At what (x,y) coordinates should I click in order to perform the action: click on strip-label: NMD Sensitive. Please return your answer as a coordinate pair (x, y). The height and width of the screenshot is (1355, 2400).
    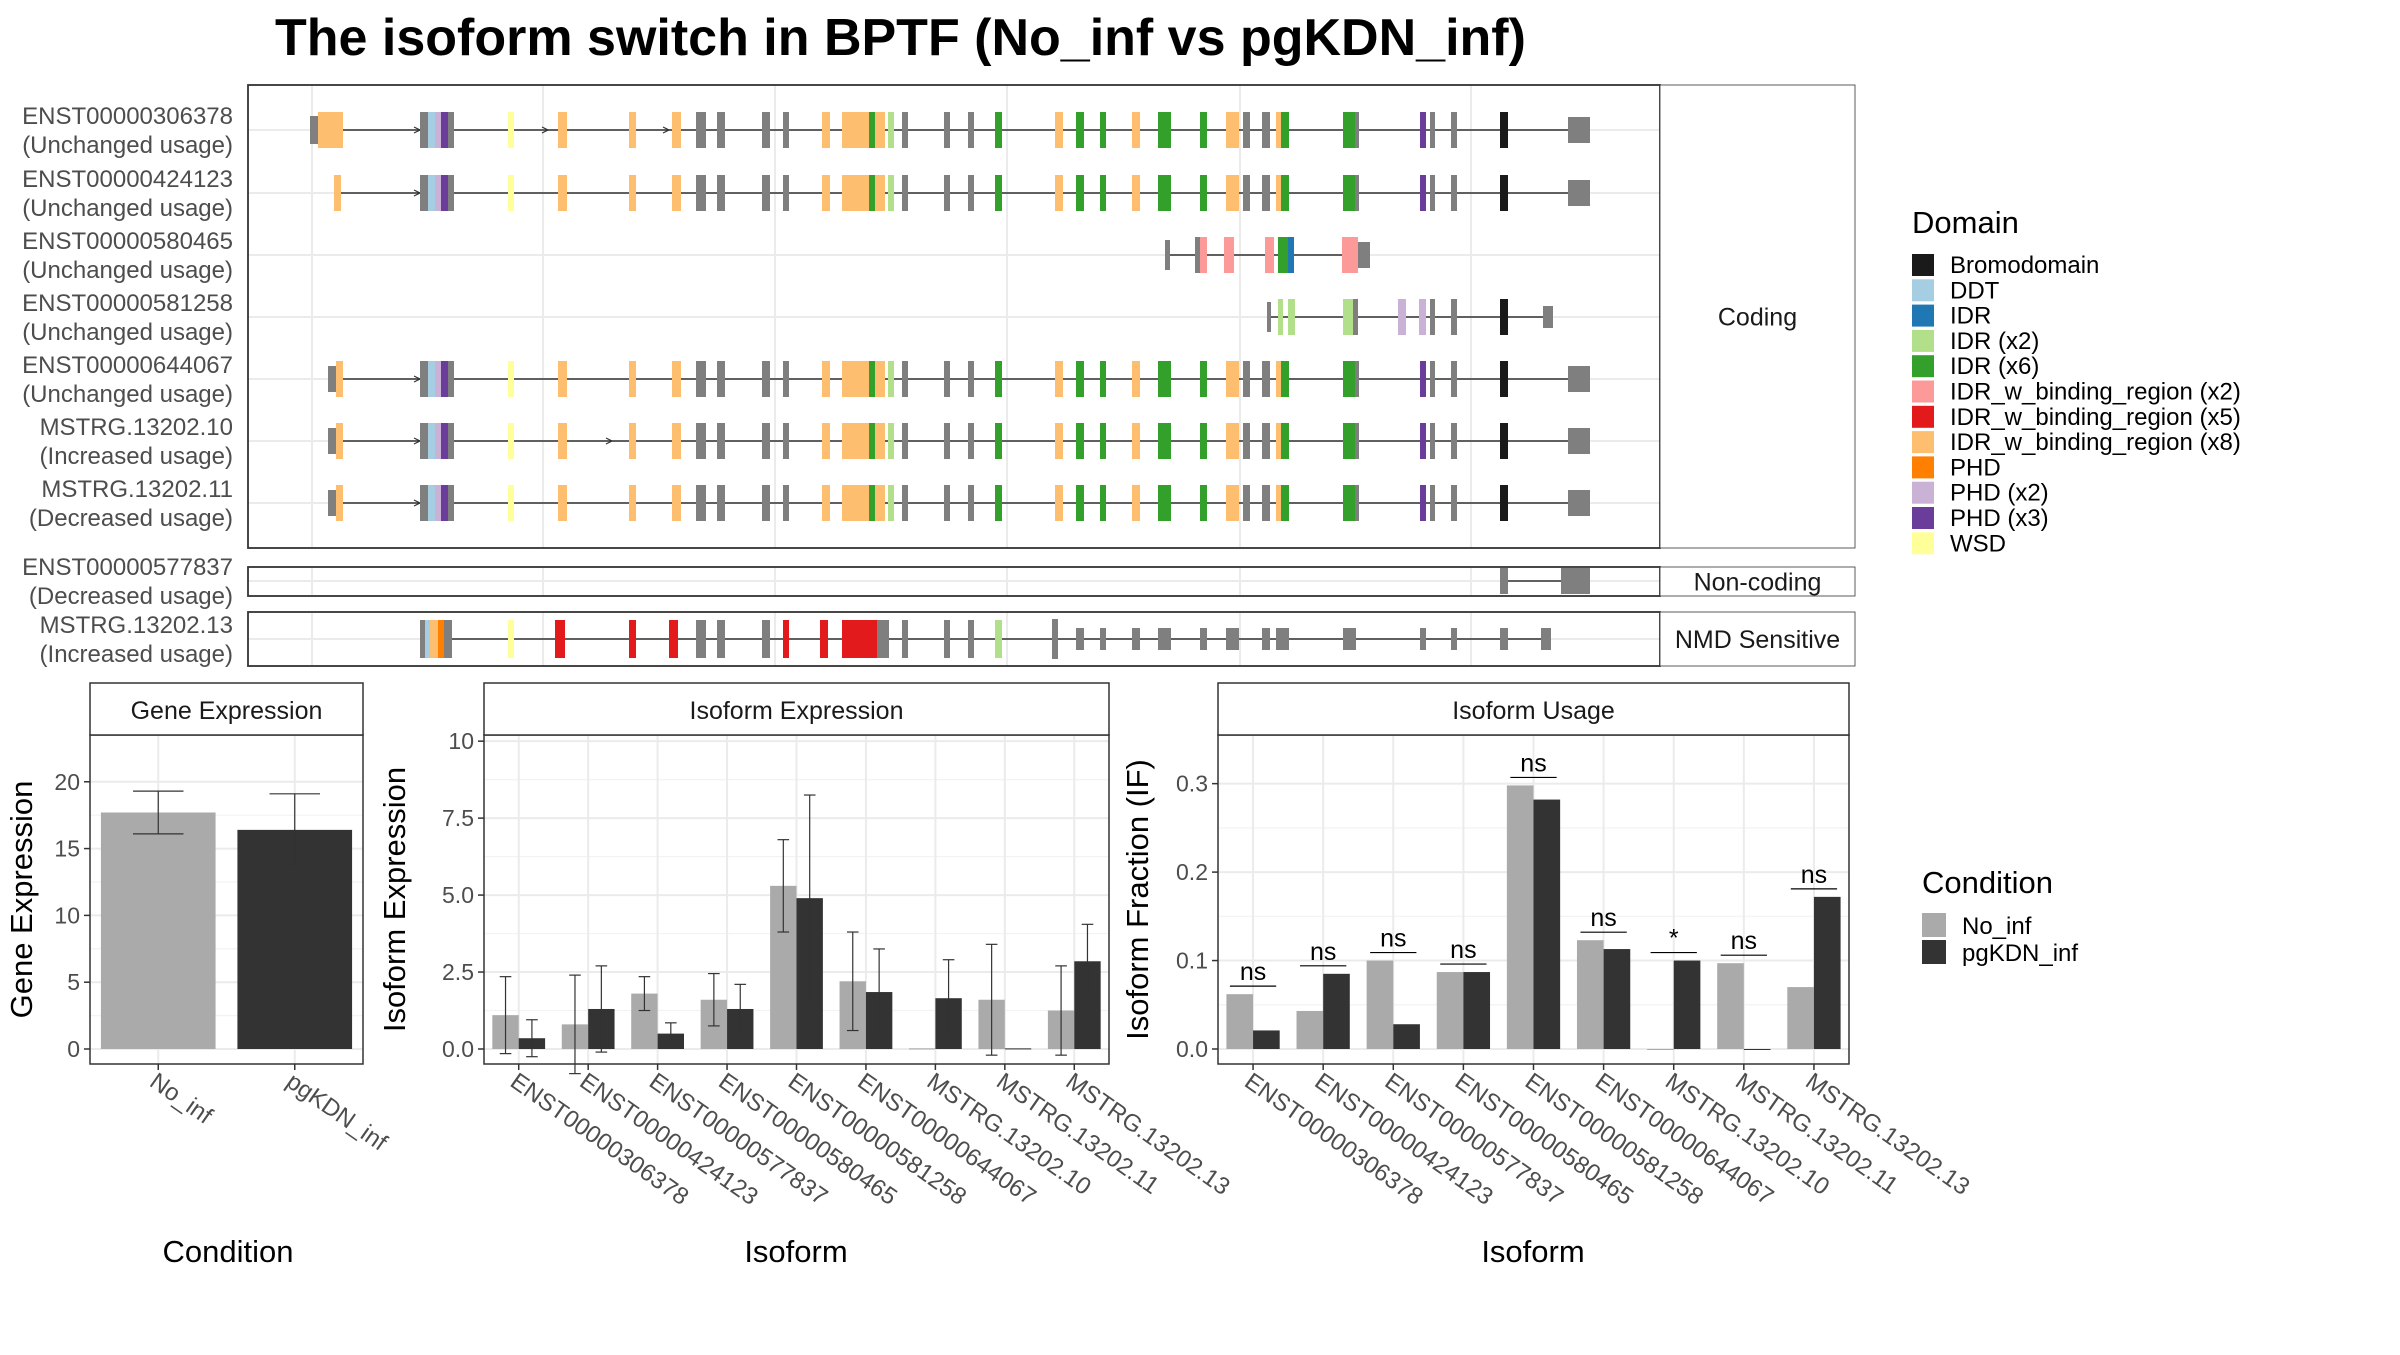
    Looking at the image, I should click on (1757, 640).